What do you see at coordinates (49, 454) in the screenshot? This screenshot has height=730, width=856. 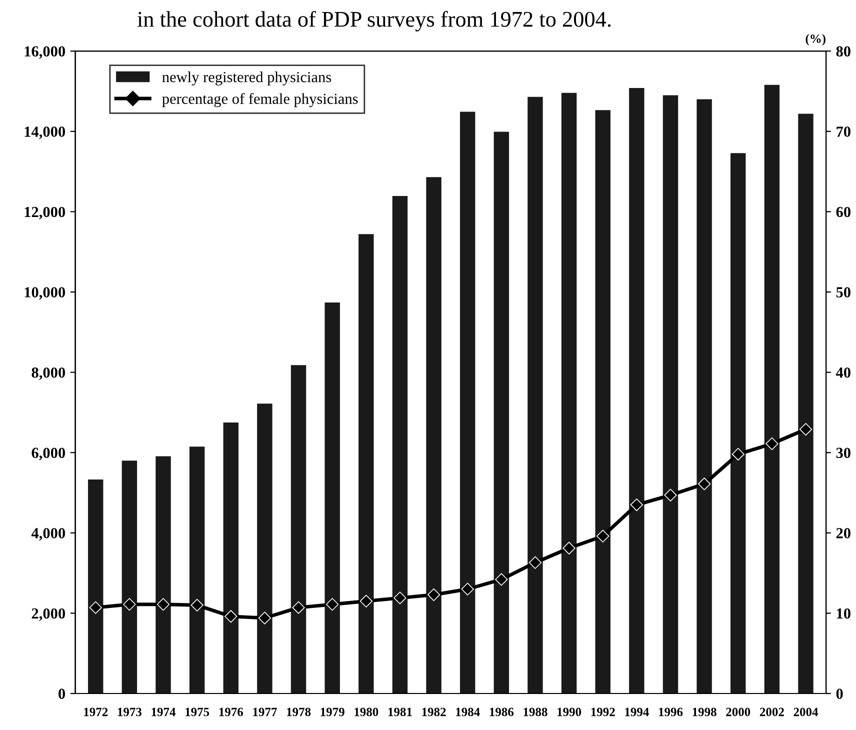 I see `y-tick-label: 6,000` at bounding box center [49, 454].